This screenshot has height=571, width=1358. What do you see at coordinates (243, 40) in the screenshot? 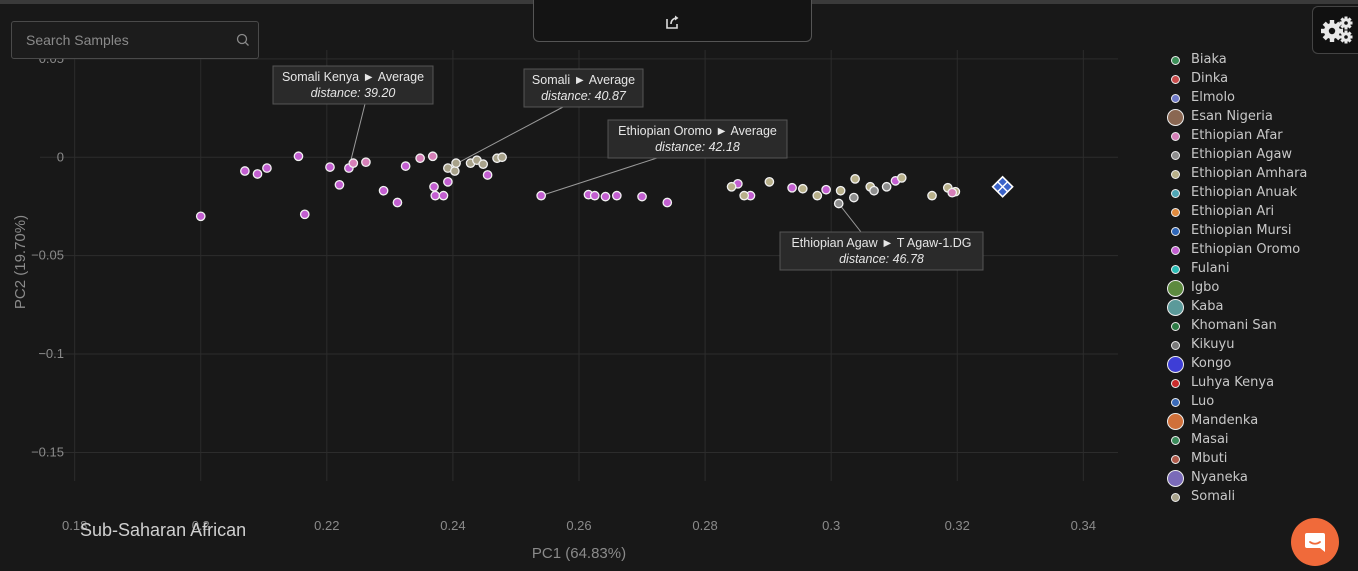
I see `search-icon` at bounding box center [243, 40].